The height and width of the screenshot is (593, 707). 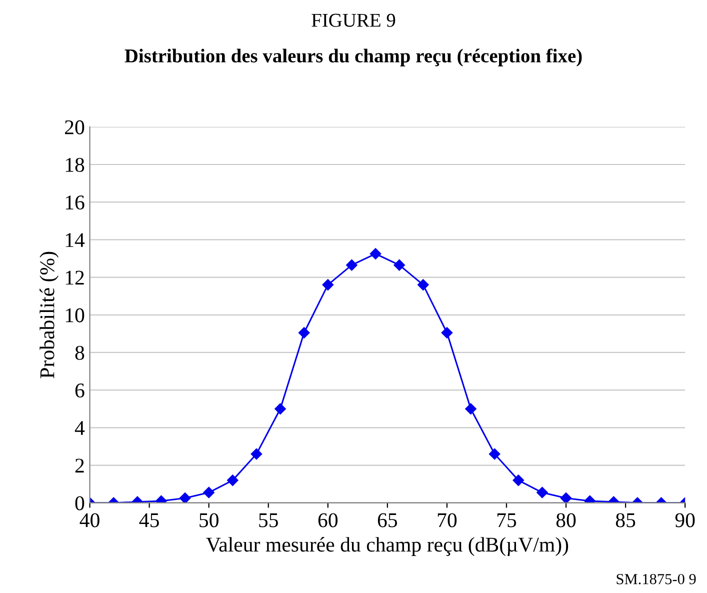 What do you see at coordinates (685, 520) in the screenshot?
I see `x-tick-label: 90` at bounding box center [685, 520].